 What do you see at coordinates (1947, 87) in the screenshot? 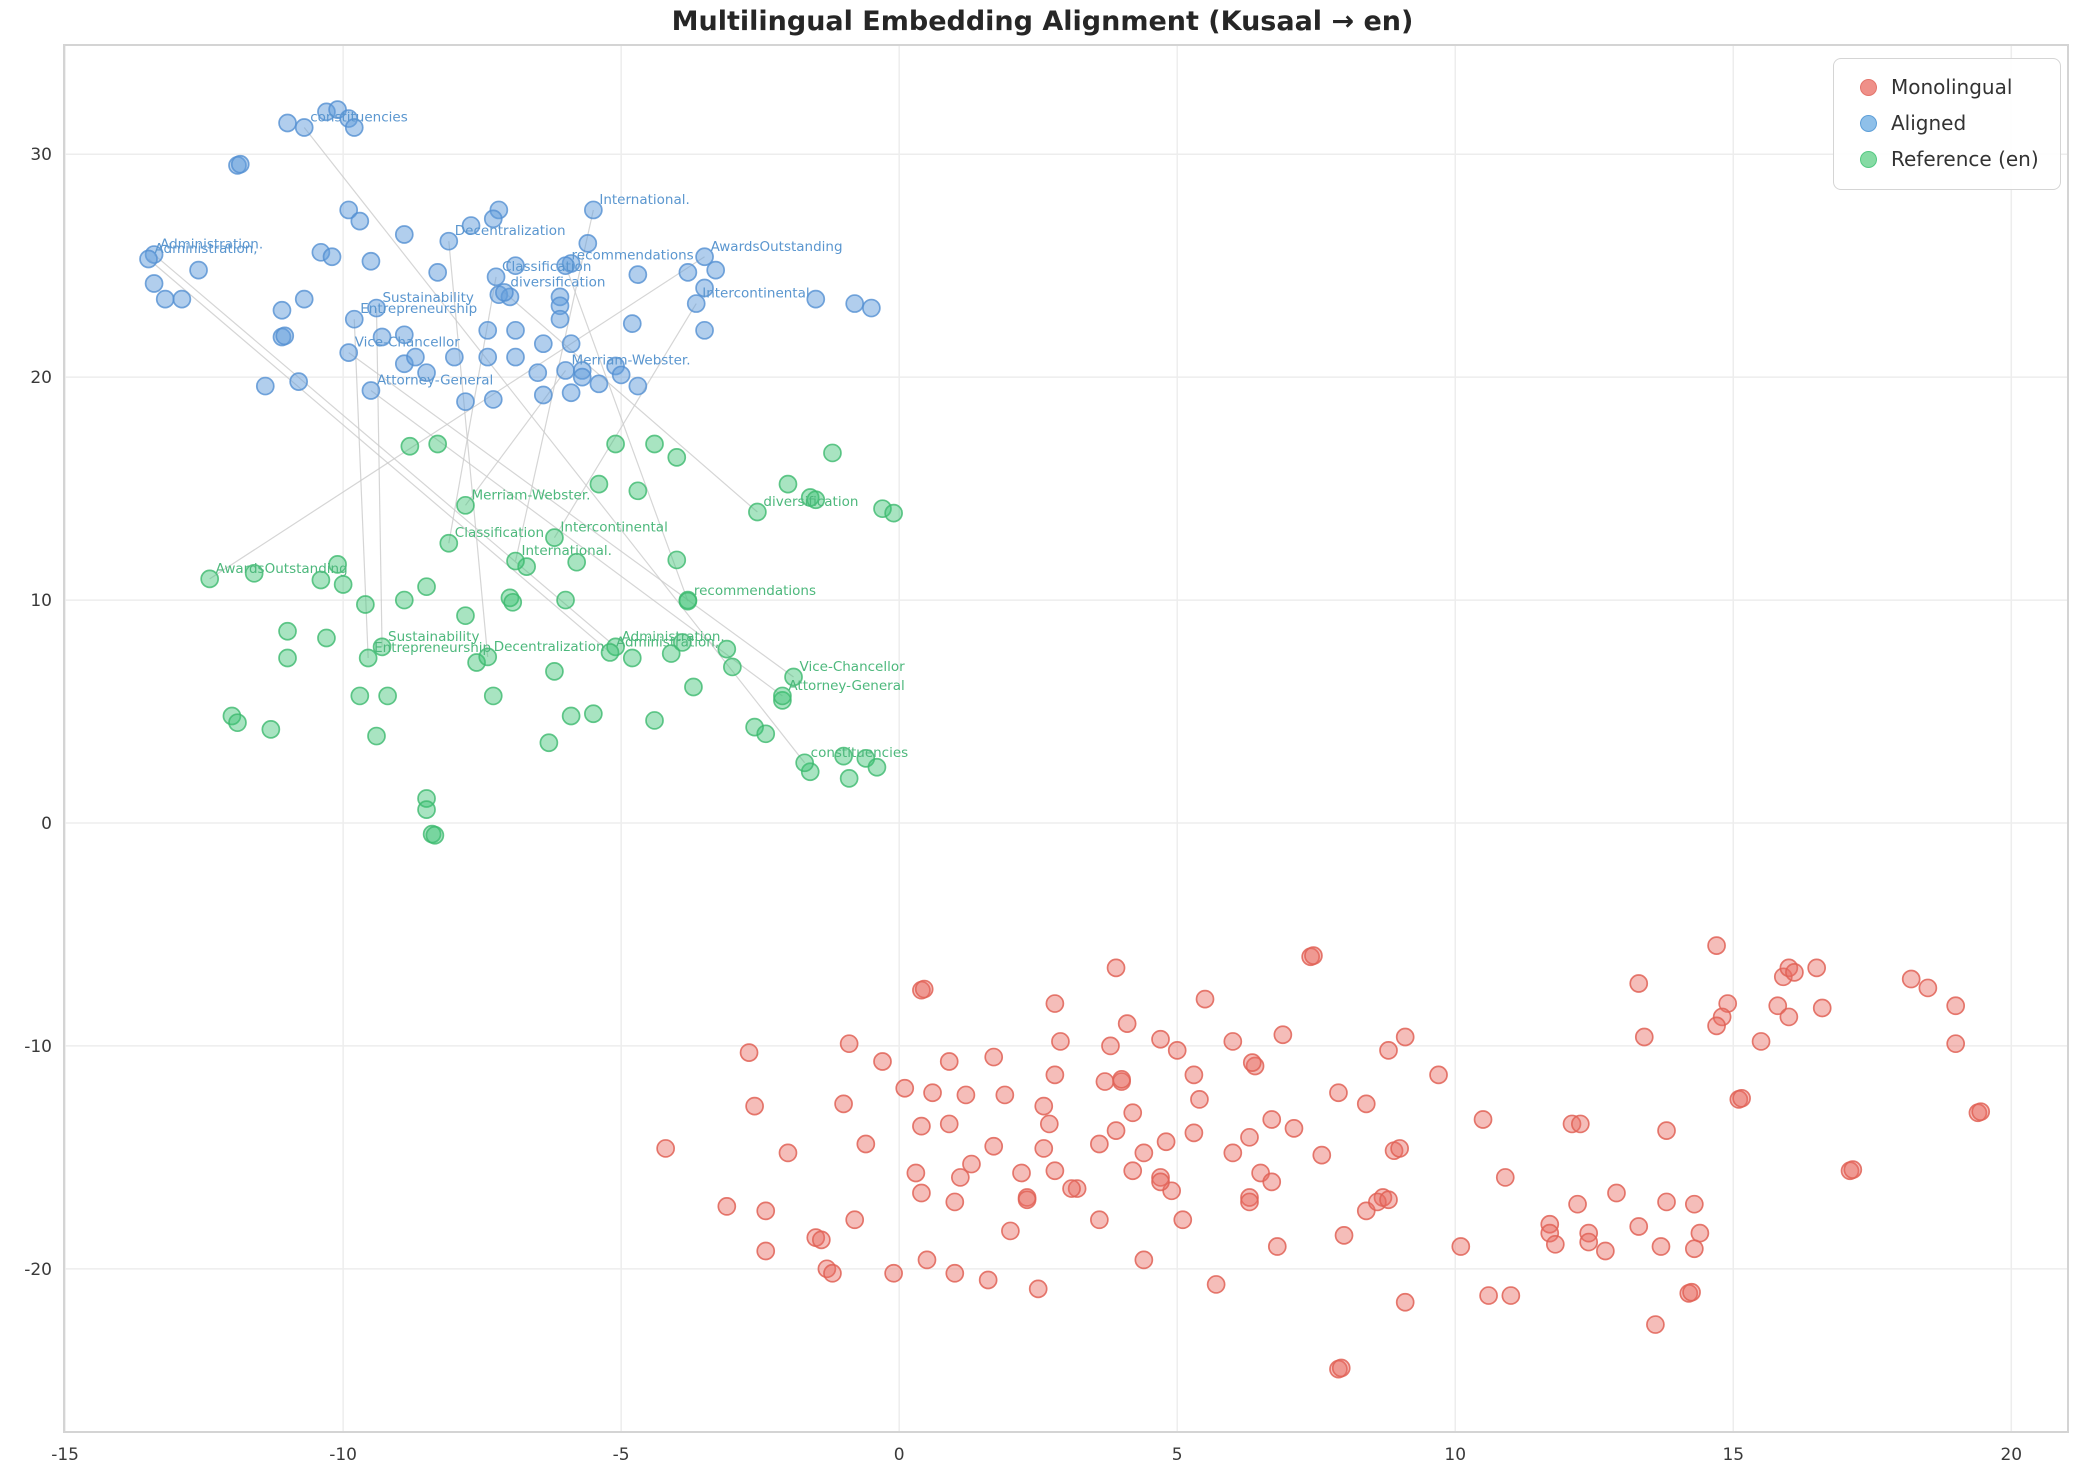
I see `legend-item-monolingual: Monolingual` at bounding box center [1947, 87].